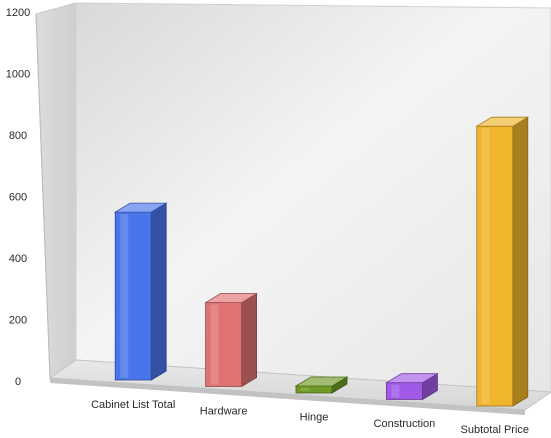 This screenshot has height=438, width=551. Describe the element at coordinates (18, 259) in the screenshot. I see `y-tick-label: 400` at that location.